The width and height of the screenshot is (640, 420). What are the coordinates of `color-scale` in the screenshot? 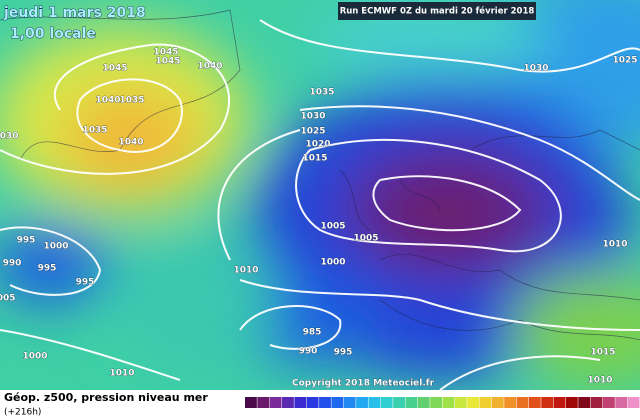 It's located at (442, 402).